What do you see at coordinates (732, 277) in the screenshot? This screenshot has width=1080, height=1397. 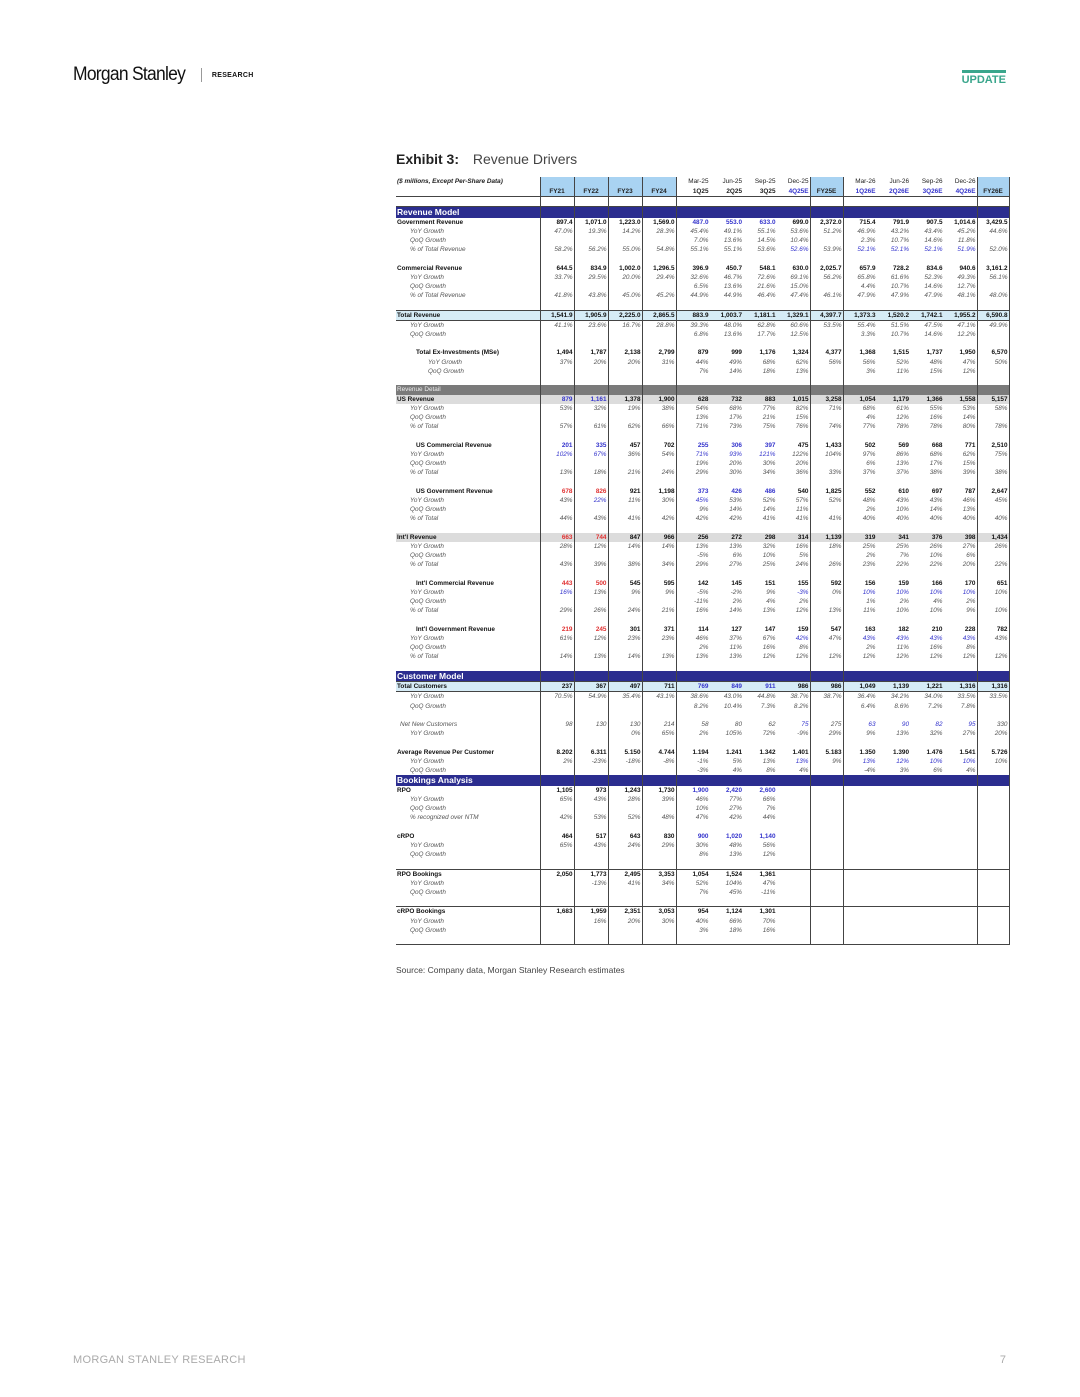 I see `table-cell: 46.7%` at bounding box center [732, 277].